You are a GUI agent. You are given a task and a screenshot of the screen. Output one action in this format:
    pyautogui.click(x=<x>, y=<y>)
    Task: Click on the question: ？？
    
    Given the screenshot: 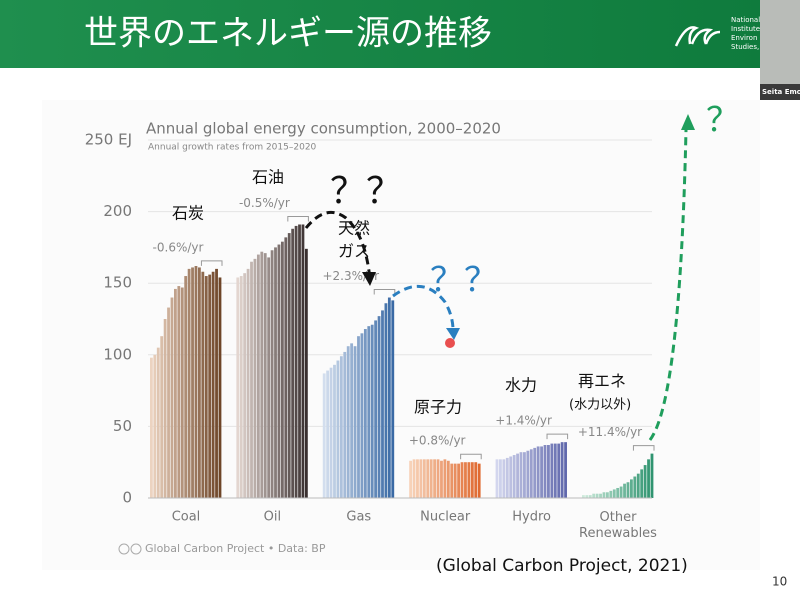 What is the action you would take?
    pyautogui.click(x=464, y=281)
    